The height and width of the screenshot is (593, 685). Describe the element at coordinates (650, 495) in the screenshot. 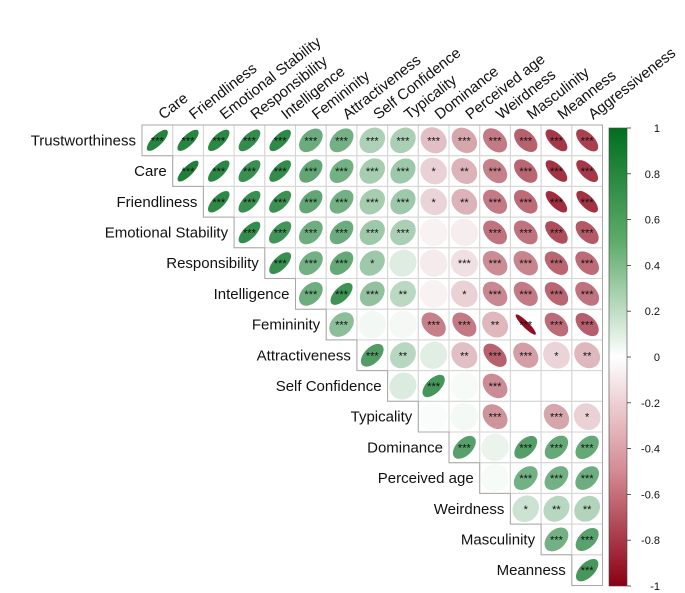

I see `colorbar-tick-label: -0.6` at that location.